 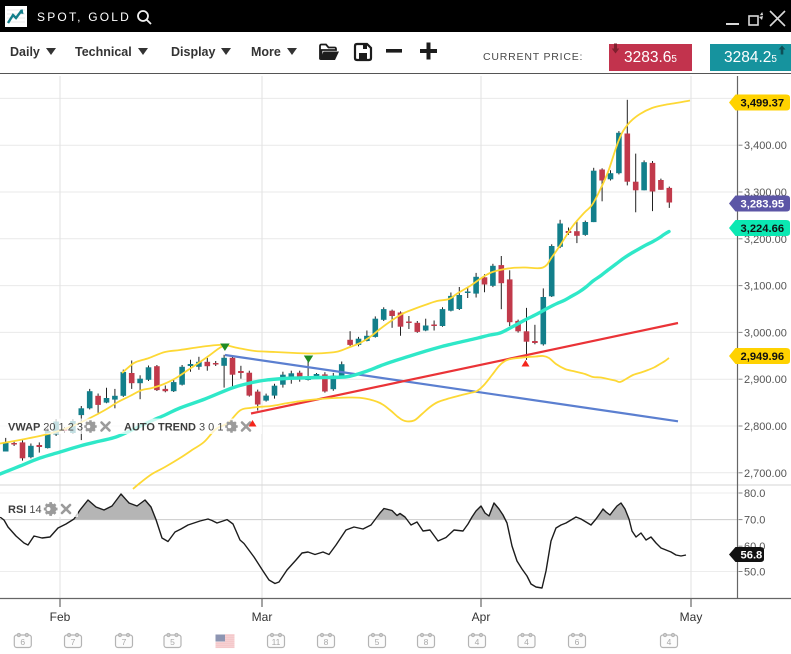 I want to click on svg-text: 2,949.96, so click(x=763, y=357).